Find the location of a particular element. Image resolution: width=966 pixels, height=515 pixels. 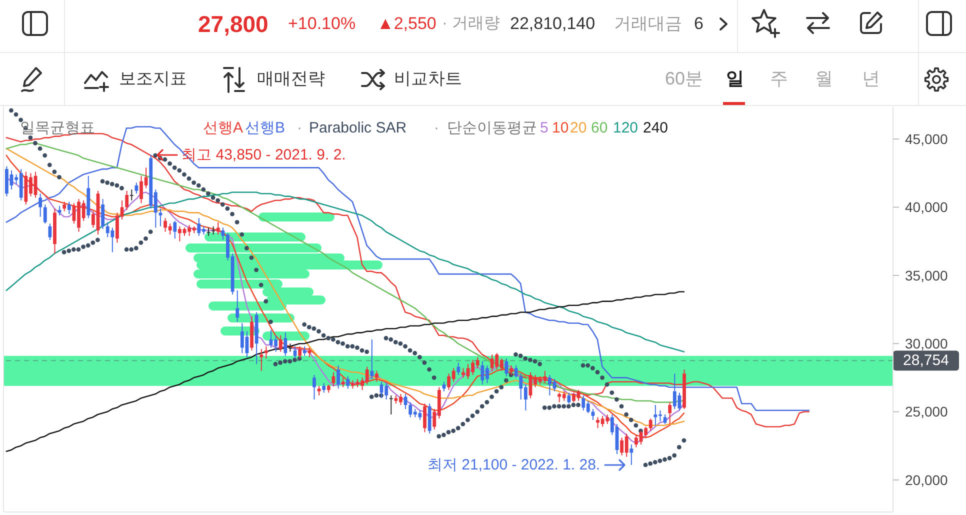

text: ▲2,550 is located at coordinates (406, 24).